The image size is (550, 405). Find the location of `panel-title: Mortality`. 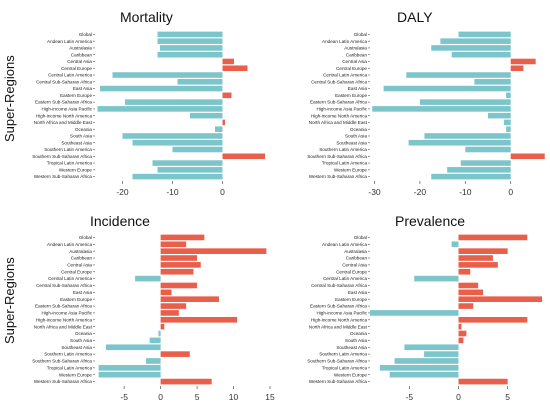

panel-title: Mortality is located at coordinates (146, 17).